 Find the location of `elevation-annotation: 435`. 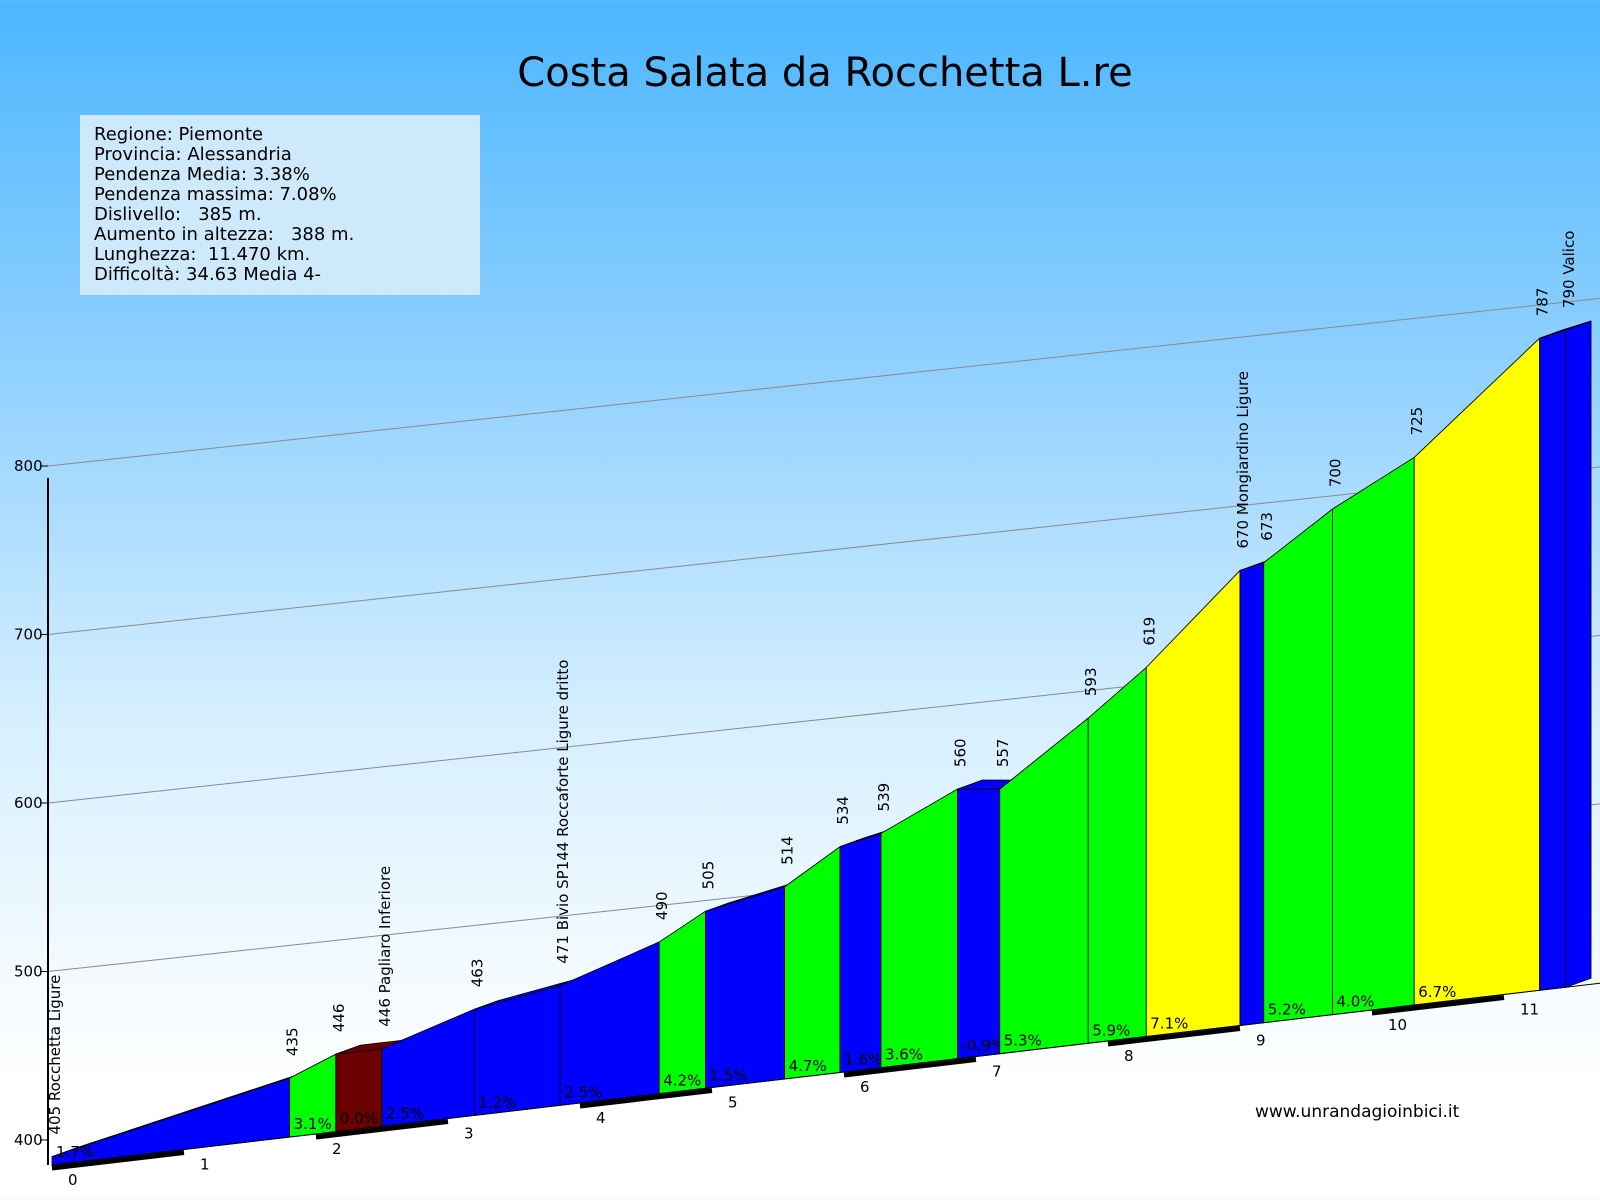

elevation-annotation: 435 is located at coordinates (293, 1041).